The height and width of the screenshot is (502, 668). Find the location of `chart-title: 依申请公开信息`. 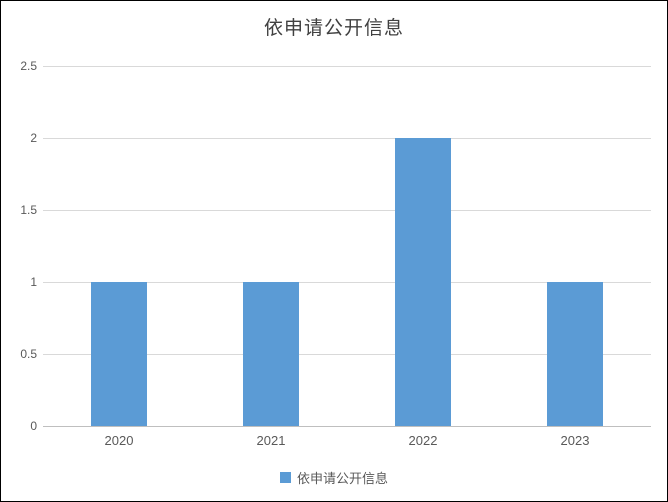

chart-title: 依申请公开信息 is located at coordinates (333, 28).